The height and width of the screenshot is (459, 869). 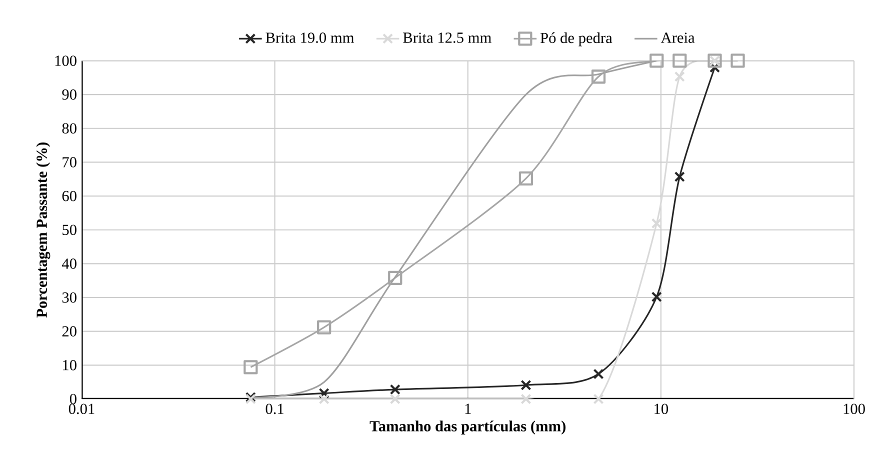 What do you see at coordinates (275, 409) in the screenshot?
I see `x-tick-label: 0.1` at bounding box center [275, 409].